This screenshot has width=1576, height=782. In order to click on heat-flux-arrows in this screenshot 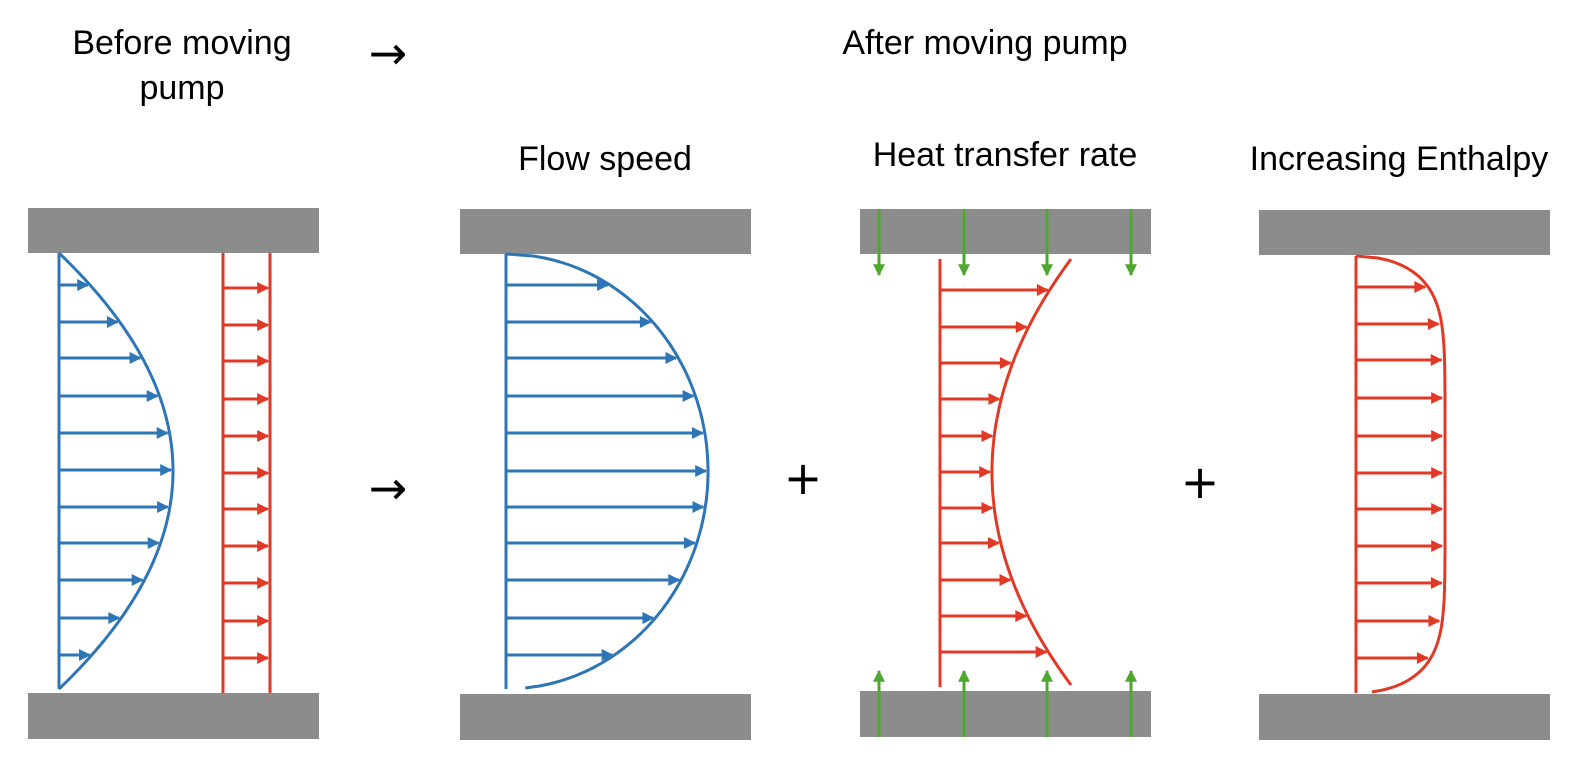, I will do `click(1005, 473)`.